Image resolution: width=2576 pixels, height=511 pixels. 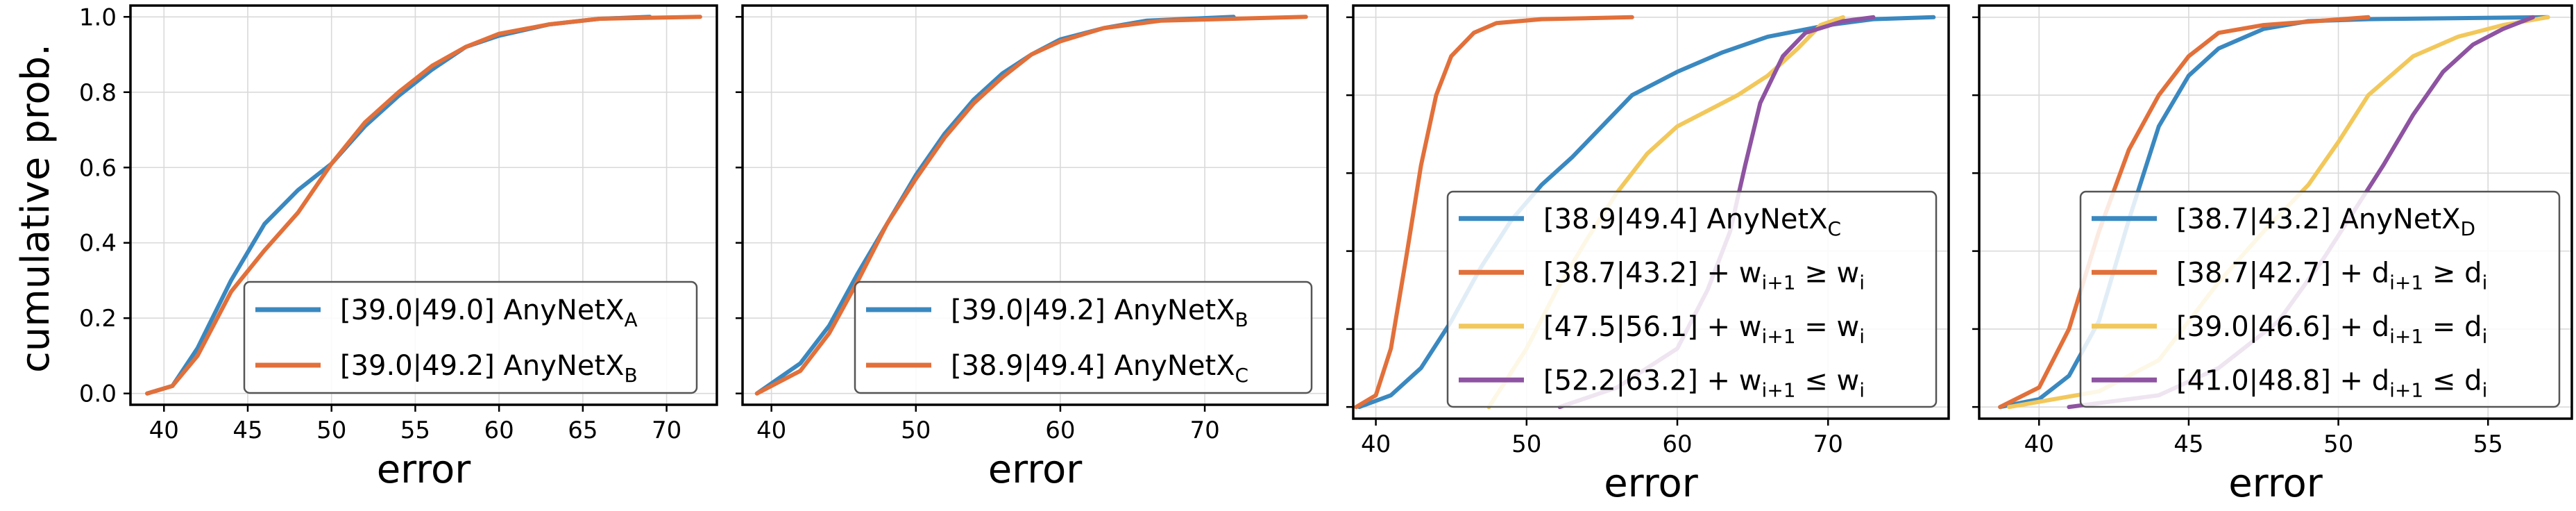 I want to click on y-tick-label: 0.2, so click(x=98, y=319).